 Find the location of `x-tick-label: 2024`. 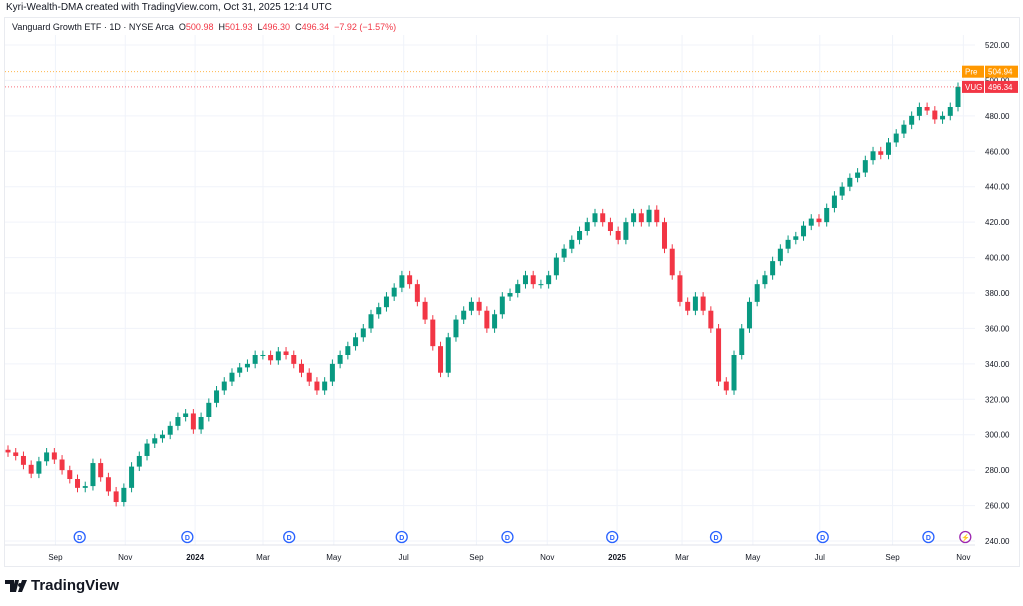

x-tick-label: 2024 is located at coordinates (195, 557).